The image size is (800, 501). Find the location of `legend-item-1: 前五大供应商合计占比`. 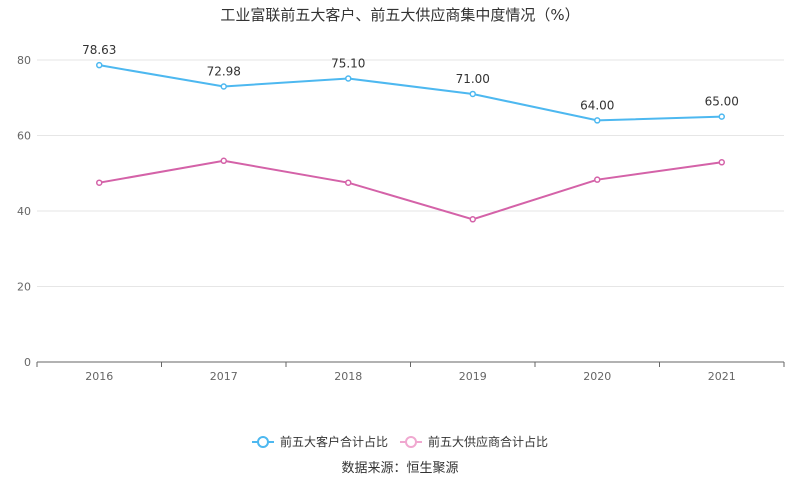

legend-item-1: 前五大供应商合计占比 is located at coordinates (474, 441).